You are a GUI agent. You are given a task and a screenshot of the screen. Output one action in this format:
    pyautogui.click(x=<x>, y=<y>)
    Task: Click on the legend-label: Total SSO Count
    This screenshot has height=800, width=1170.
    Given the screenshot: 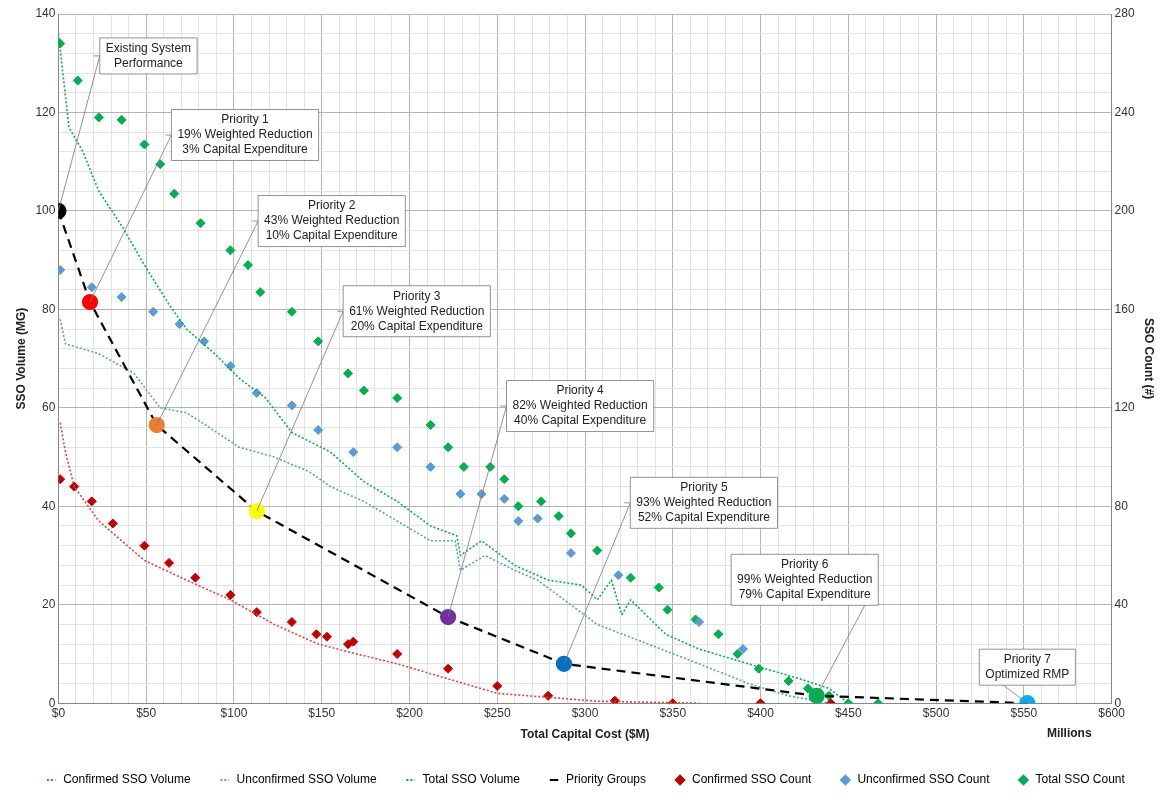 What is the action you would take?
    pyautogui.click(x=1080, y=779)
    